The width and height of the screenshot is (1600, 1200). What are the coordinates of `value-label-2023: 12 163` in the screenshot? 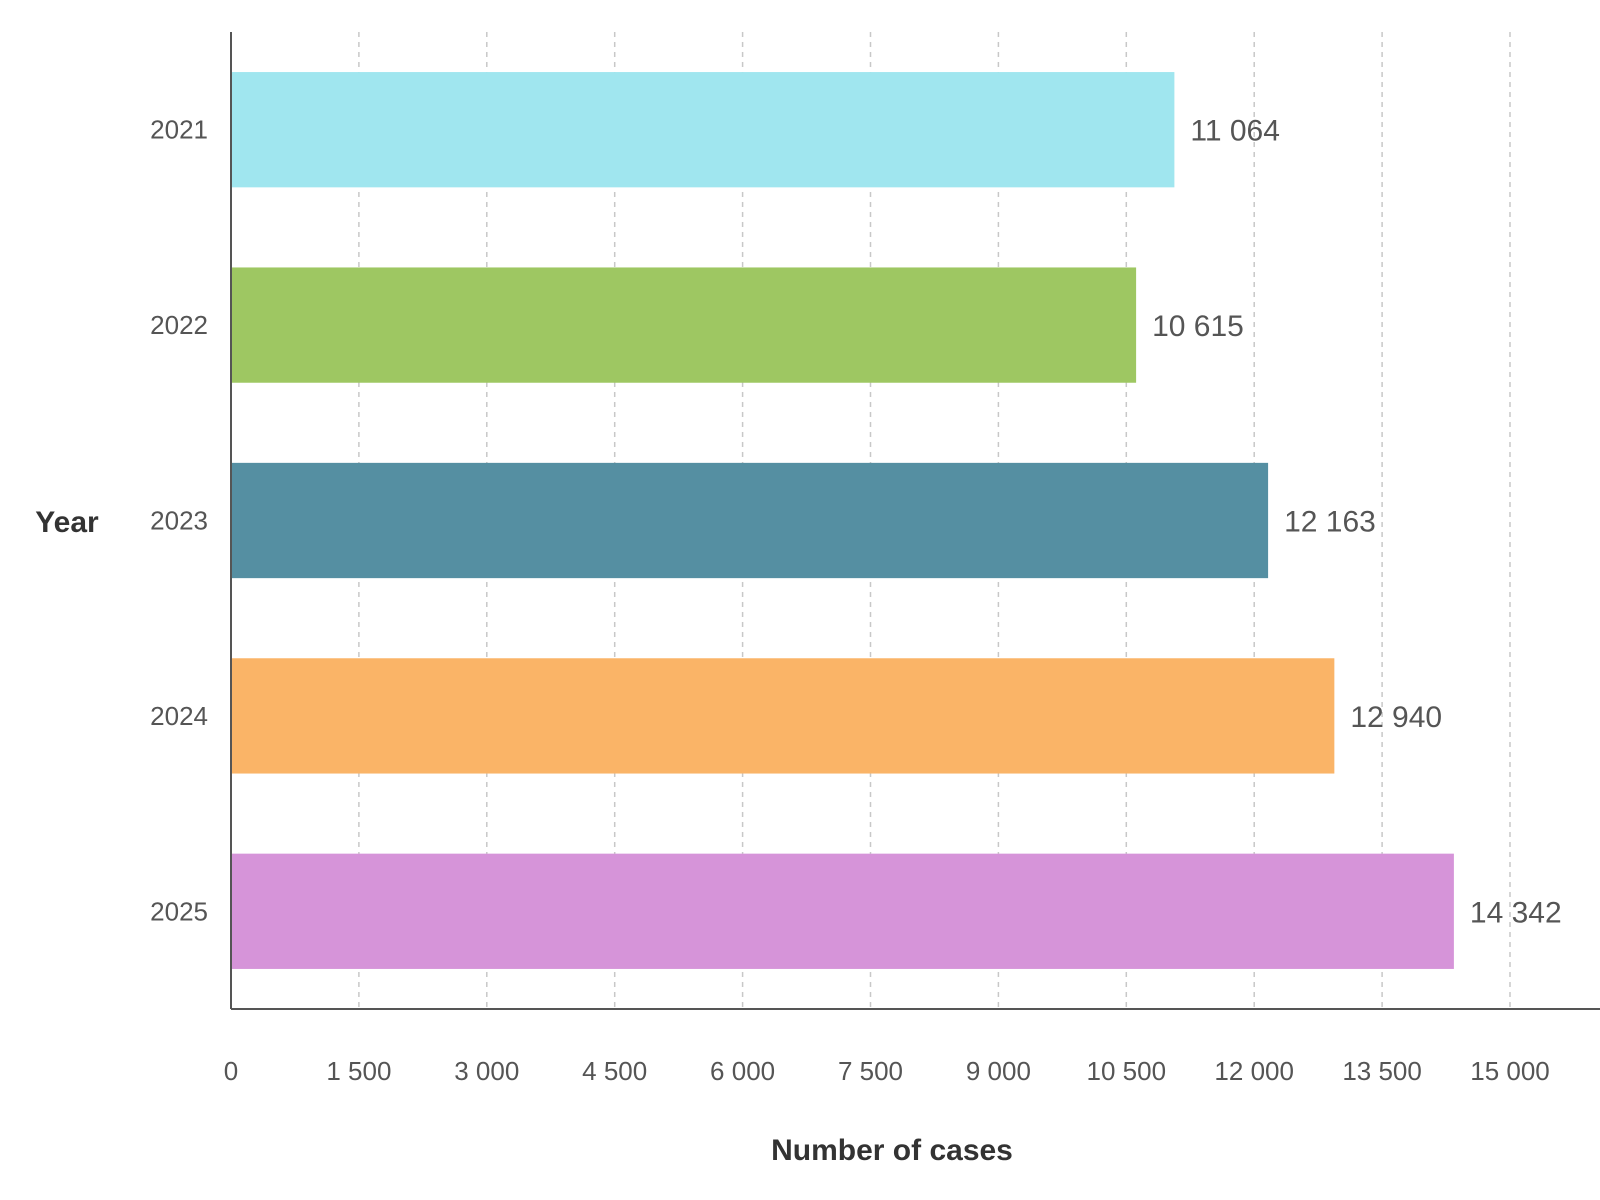 It's located at (1330, 522).